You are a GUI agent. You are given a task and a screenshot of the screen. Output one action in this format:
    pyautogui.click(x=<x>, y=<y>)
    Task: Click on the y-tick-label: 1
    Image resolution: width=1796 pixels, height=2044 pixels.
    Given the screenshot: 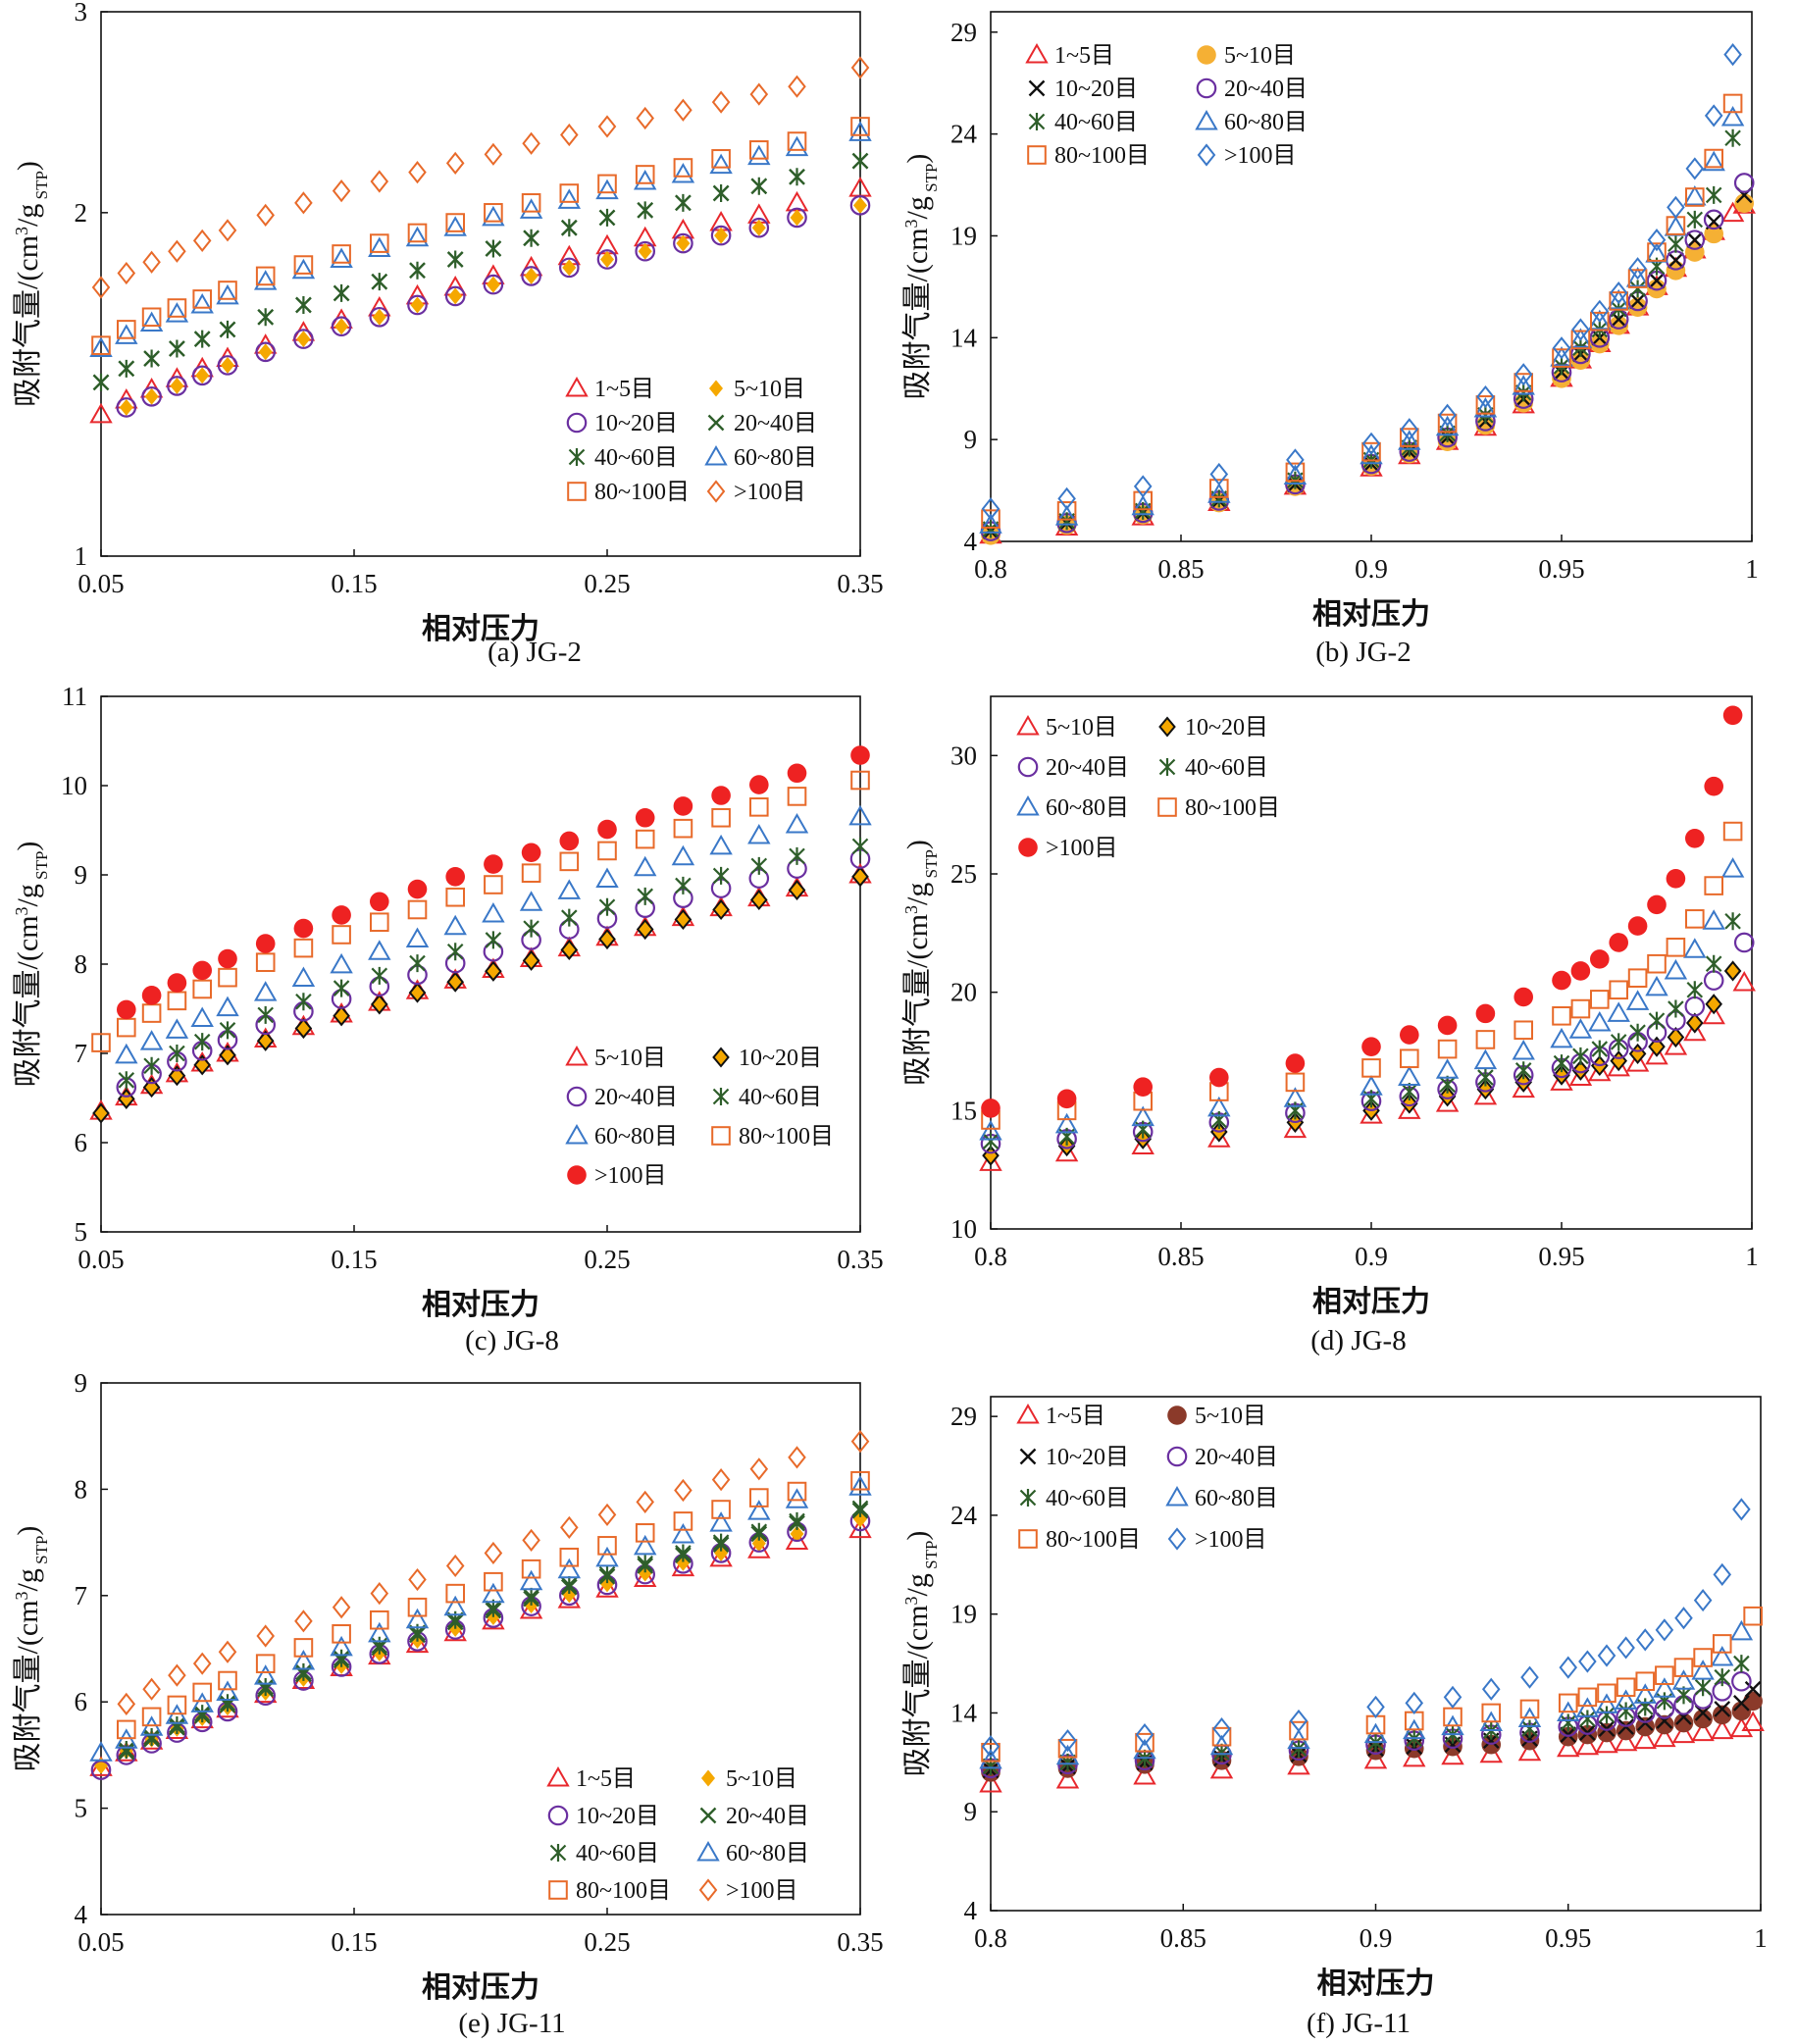 What is the action you would take?
    pyautogui.click(x=81, y=556)
    